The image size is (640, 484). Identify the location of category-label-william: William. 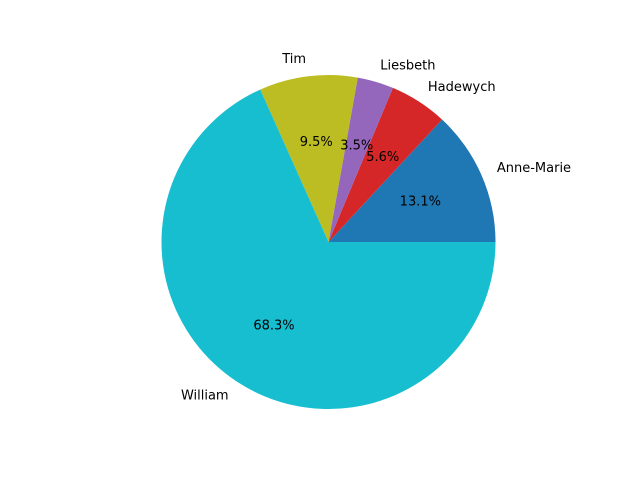
(205, 396).